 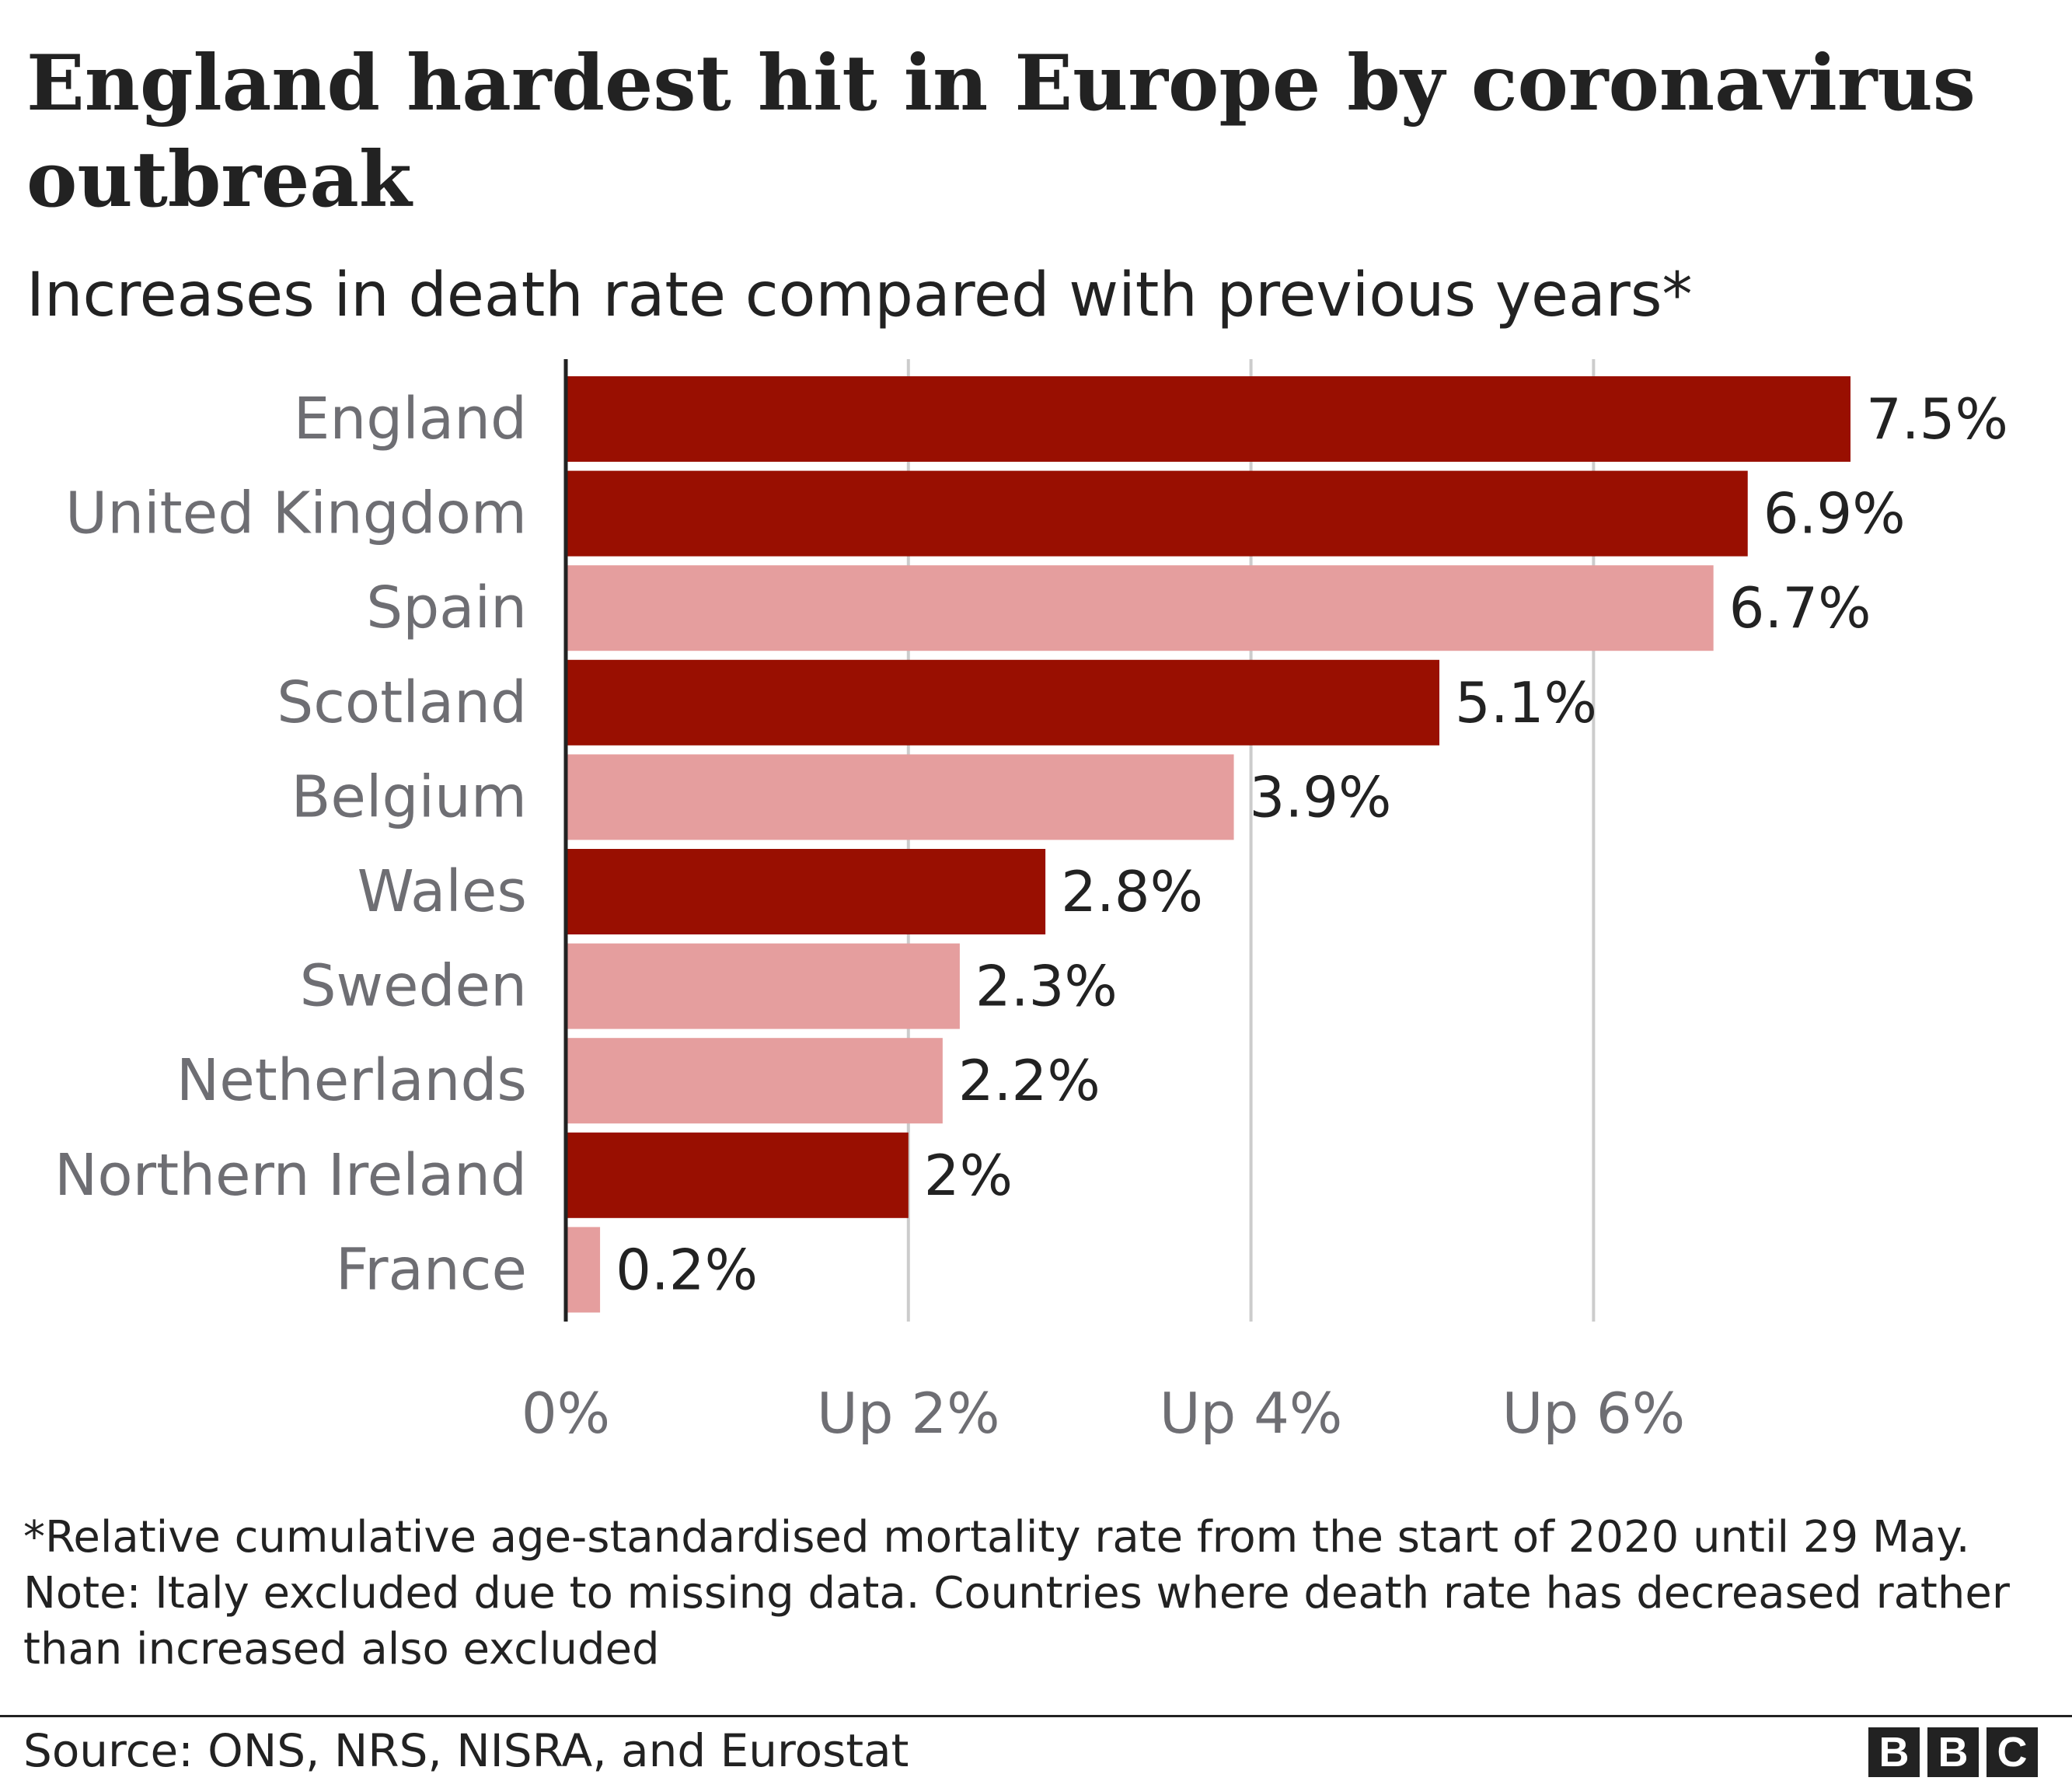 I want to click on x-tick-label: Up 2%, so click(x=908, y=1413).